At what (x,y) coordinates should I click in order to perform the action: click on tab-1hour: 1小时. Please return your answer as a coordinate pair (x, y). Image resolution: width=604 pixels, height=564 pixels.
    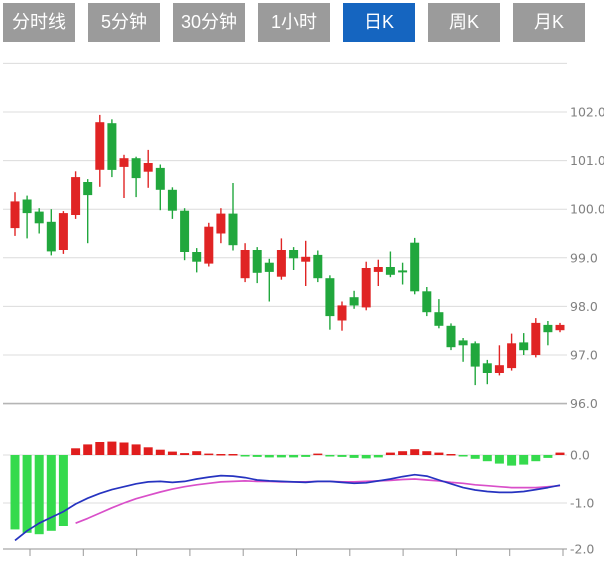
    Looking at the image, I should click on (294, 22).